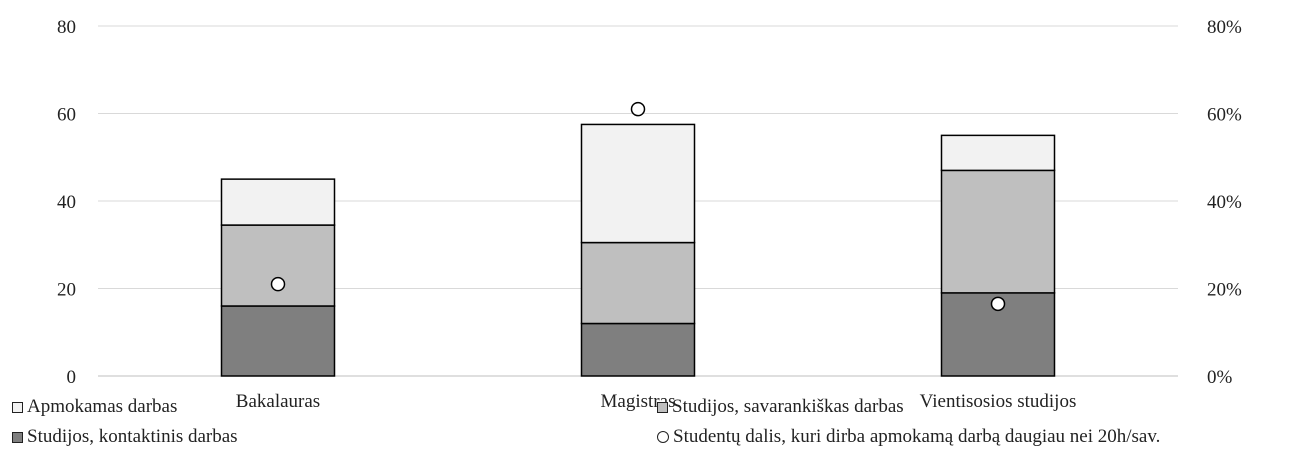 This screenshot has width=1292, height=462. What do you see at coordinates (1224, 27) in the screenshot?
I see `y2-tick-label: 80%` at bounding box center [1224, 27].